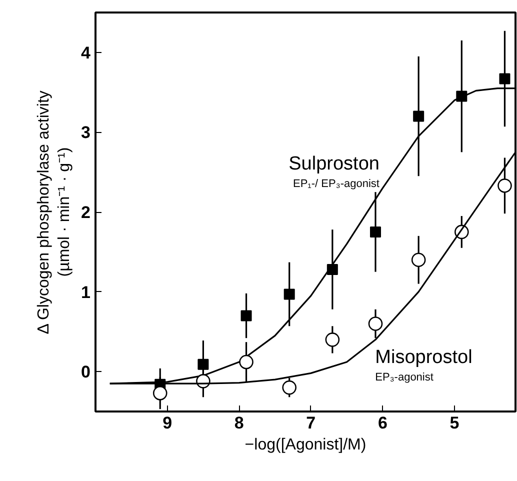  What do you see at coordinates (86, 372) in the screenshot?
I see `y-tick-label: 0` at bounding box center [86, 372].